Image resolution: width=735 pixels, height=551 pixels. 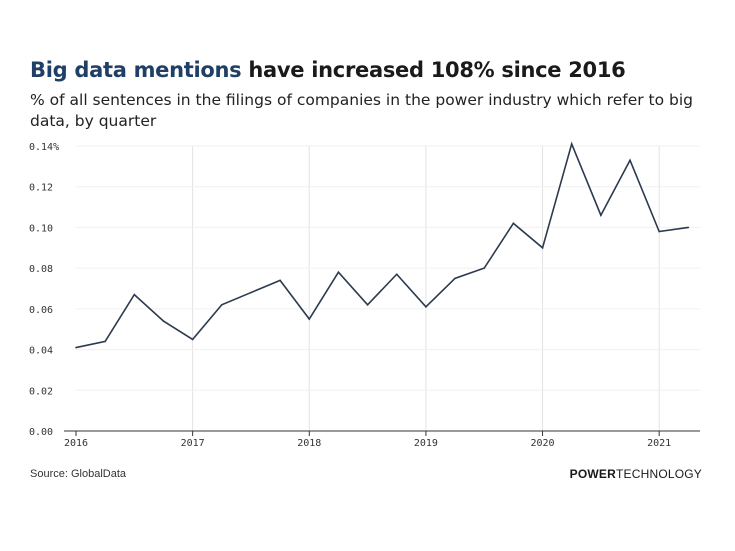 I want to click on y-tick-label: 0.10, so click(x=41, y=228).